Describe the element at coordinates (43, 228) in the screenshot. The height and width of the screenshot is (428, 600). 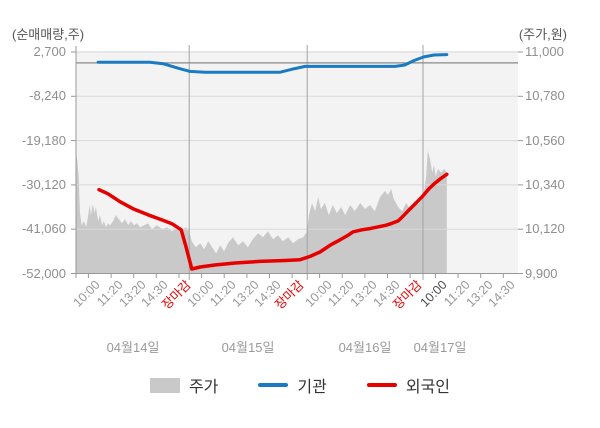
I see `left-tick-label: -41,060` at that location.